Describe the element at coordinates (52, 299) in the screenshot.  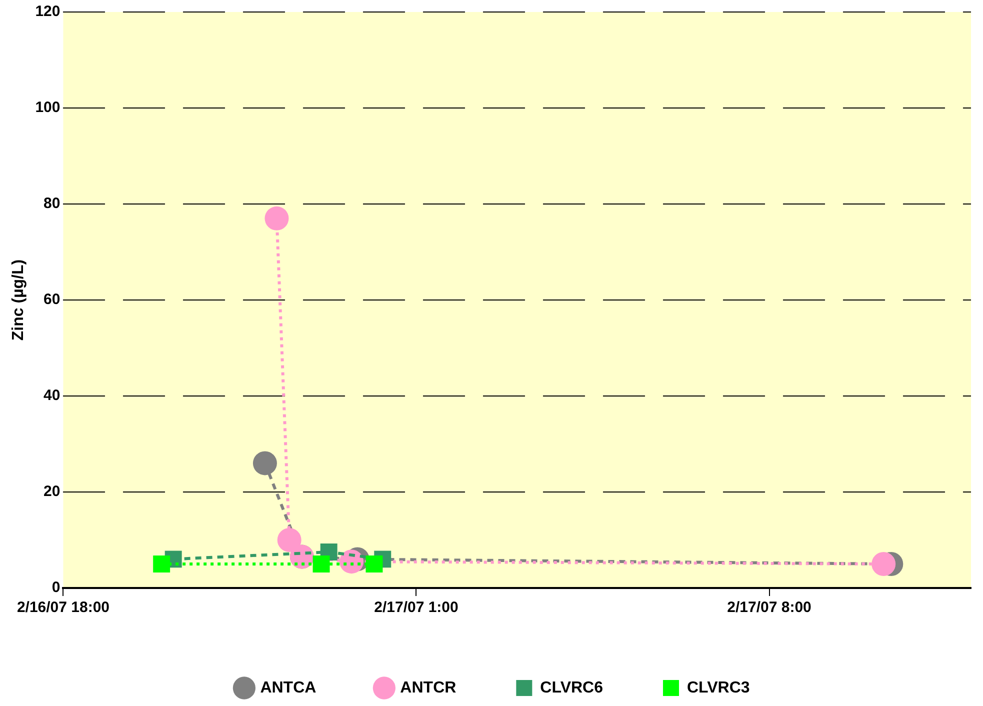
I see `y-tick-label: 60` at that location.